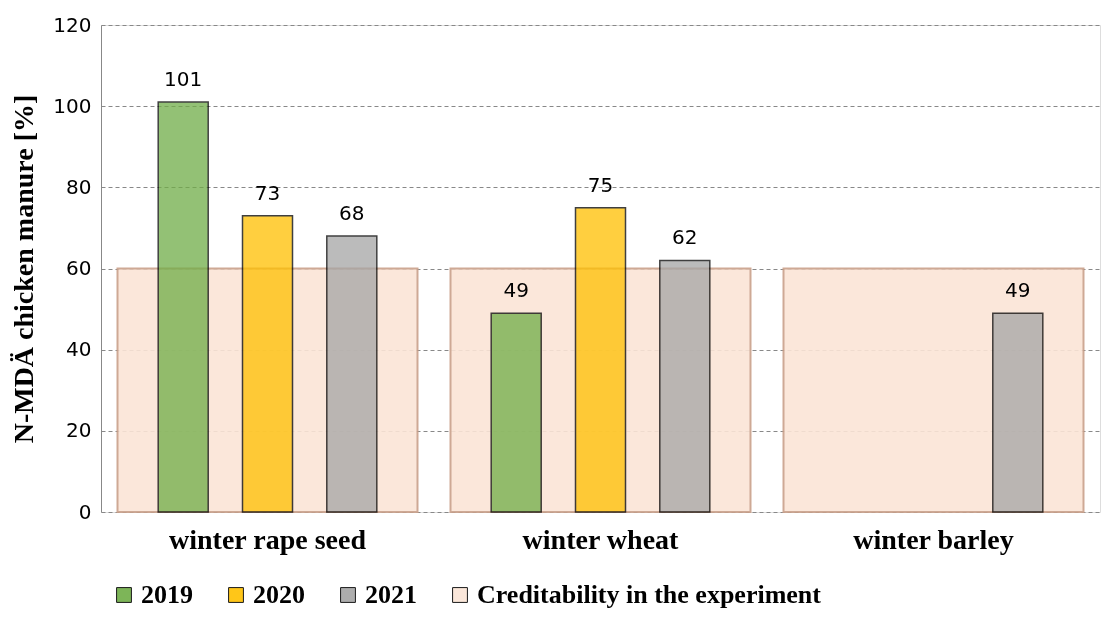 The height and width of the screenshot is (623, 1120). What do you see at coordinates (279, 594) in the screenshot?
I see `legend-label: 2020` at bounding box center [279, 594].